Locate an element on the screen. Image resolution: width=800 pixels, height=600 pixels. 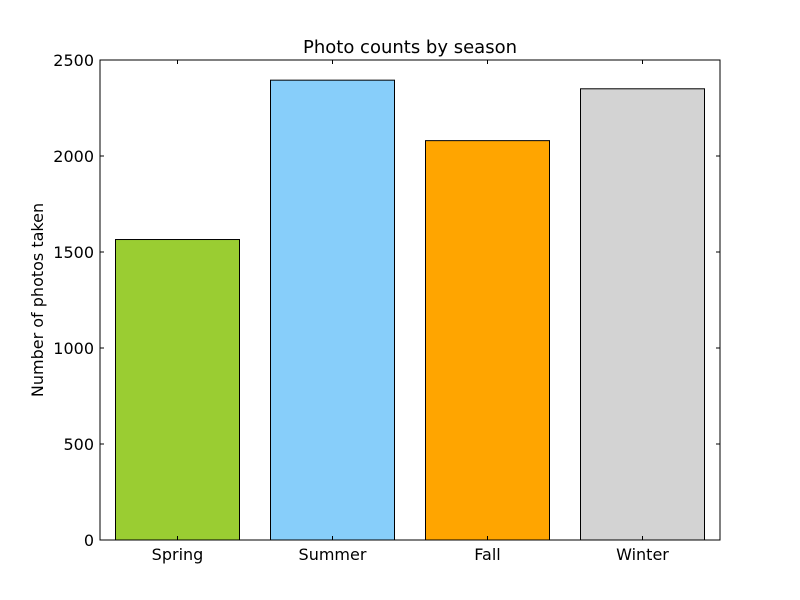
y-tick-label: 0 is located at coordinates (89, 540).